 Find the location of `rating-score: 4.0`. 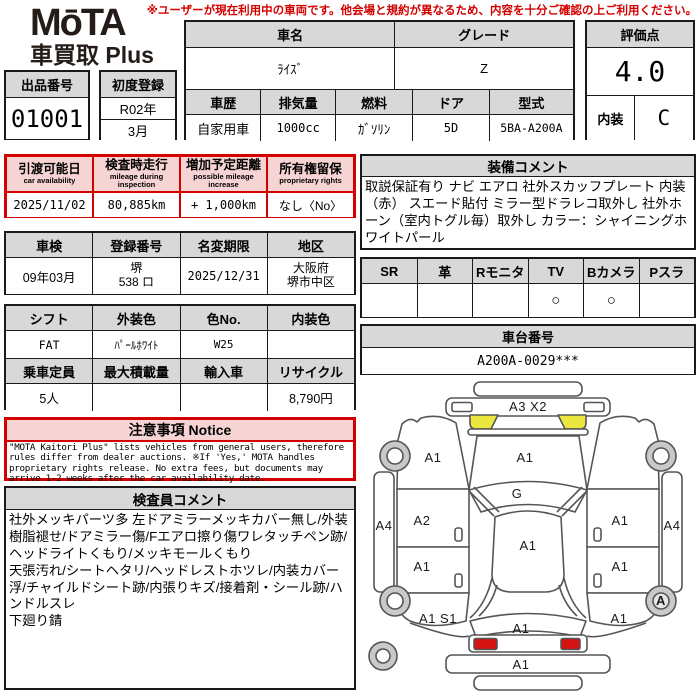

rating-score: 4.0 is located at coordinates (640, 71).